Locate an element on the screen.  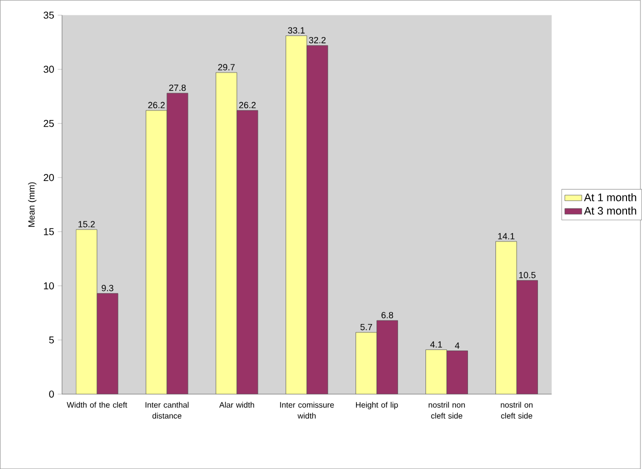
y-tick-label: 35 is located at coordinates (49, 15).